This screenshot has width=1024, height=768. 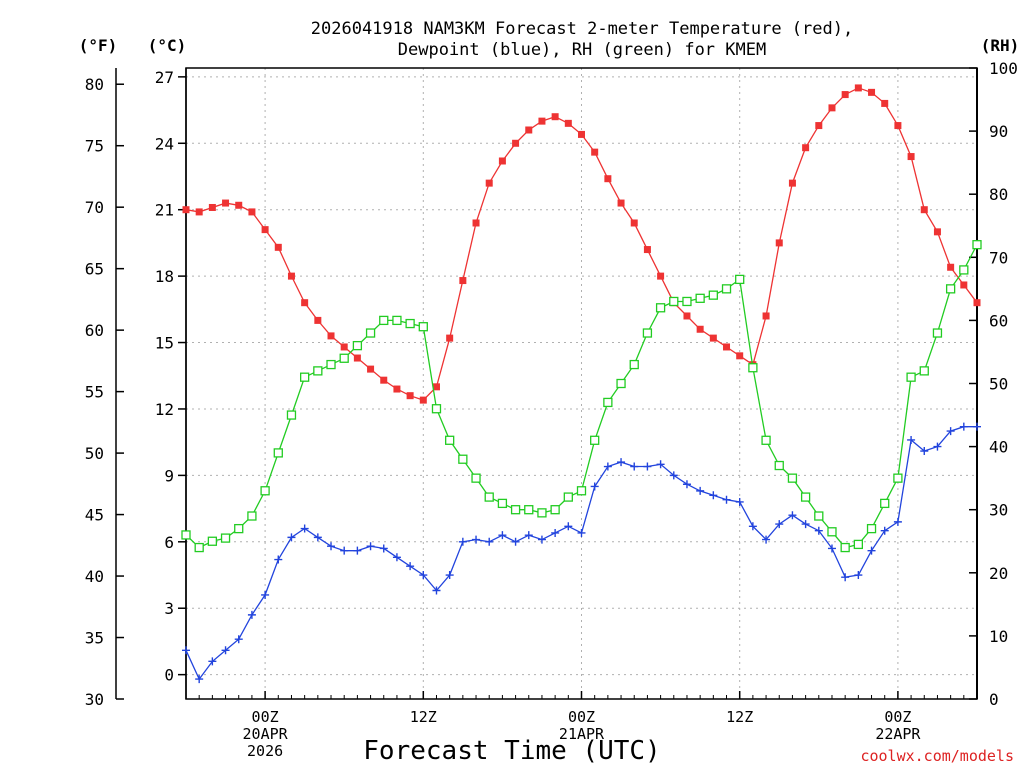 I want to click on x-tick-label: 12Z, so click(x=739, y=717).